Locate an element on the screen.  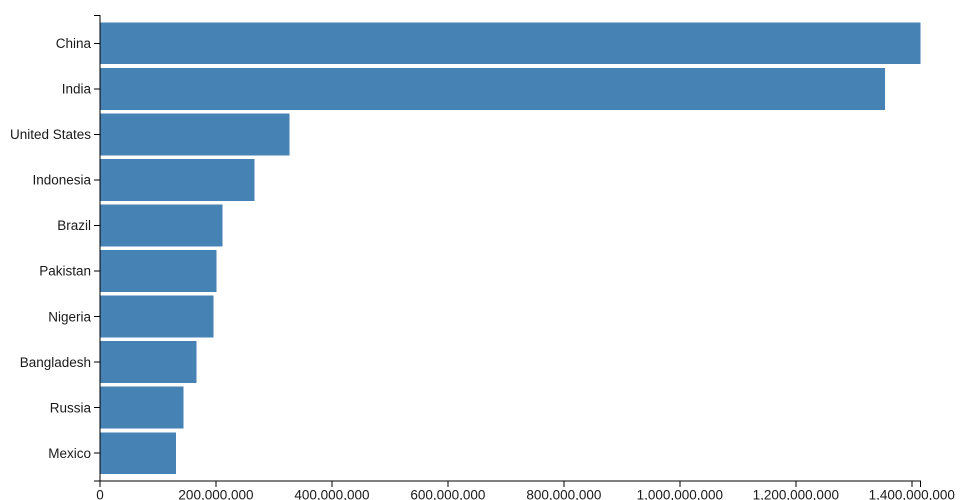
bar-united-states is located at coordinates (195, 134).